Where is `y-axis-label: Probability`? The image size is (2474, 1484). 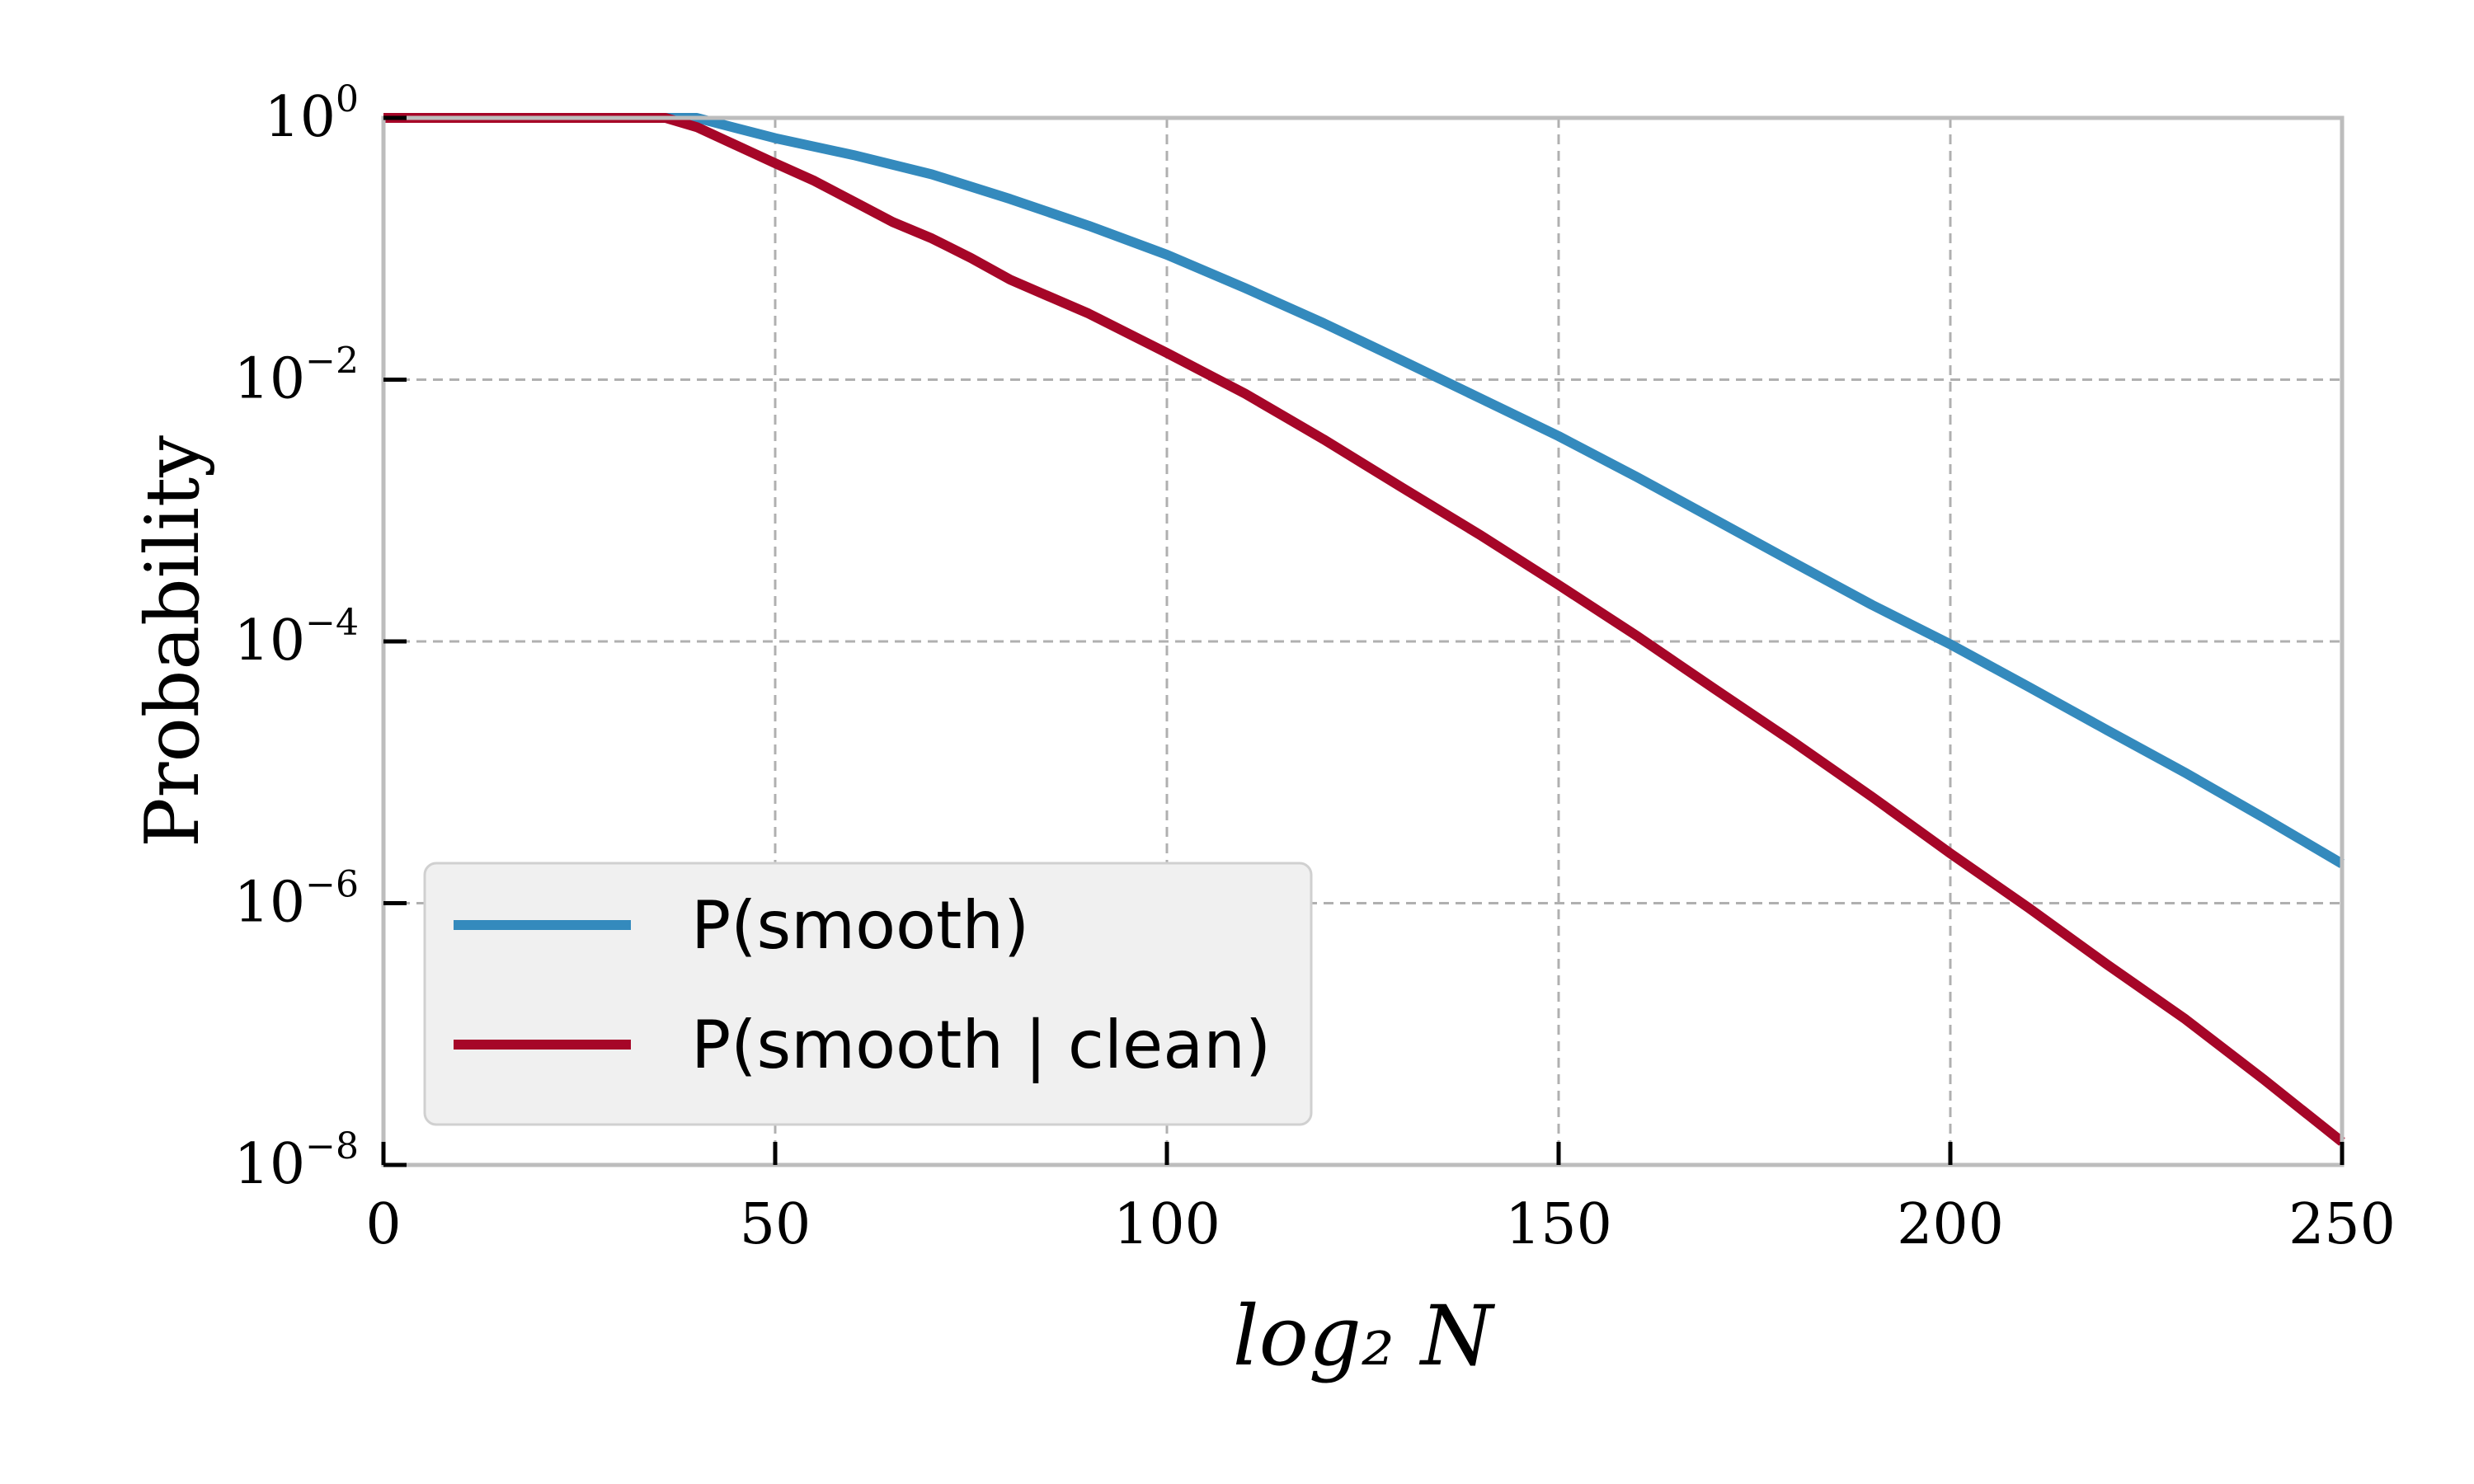
y-axis-label: Probability is located at coordinates (172, 641).